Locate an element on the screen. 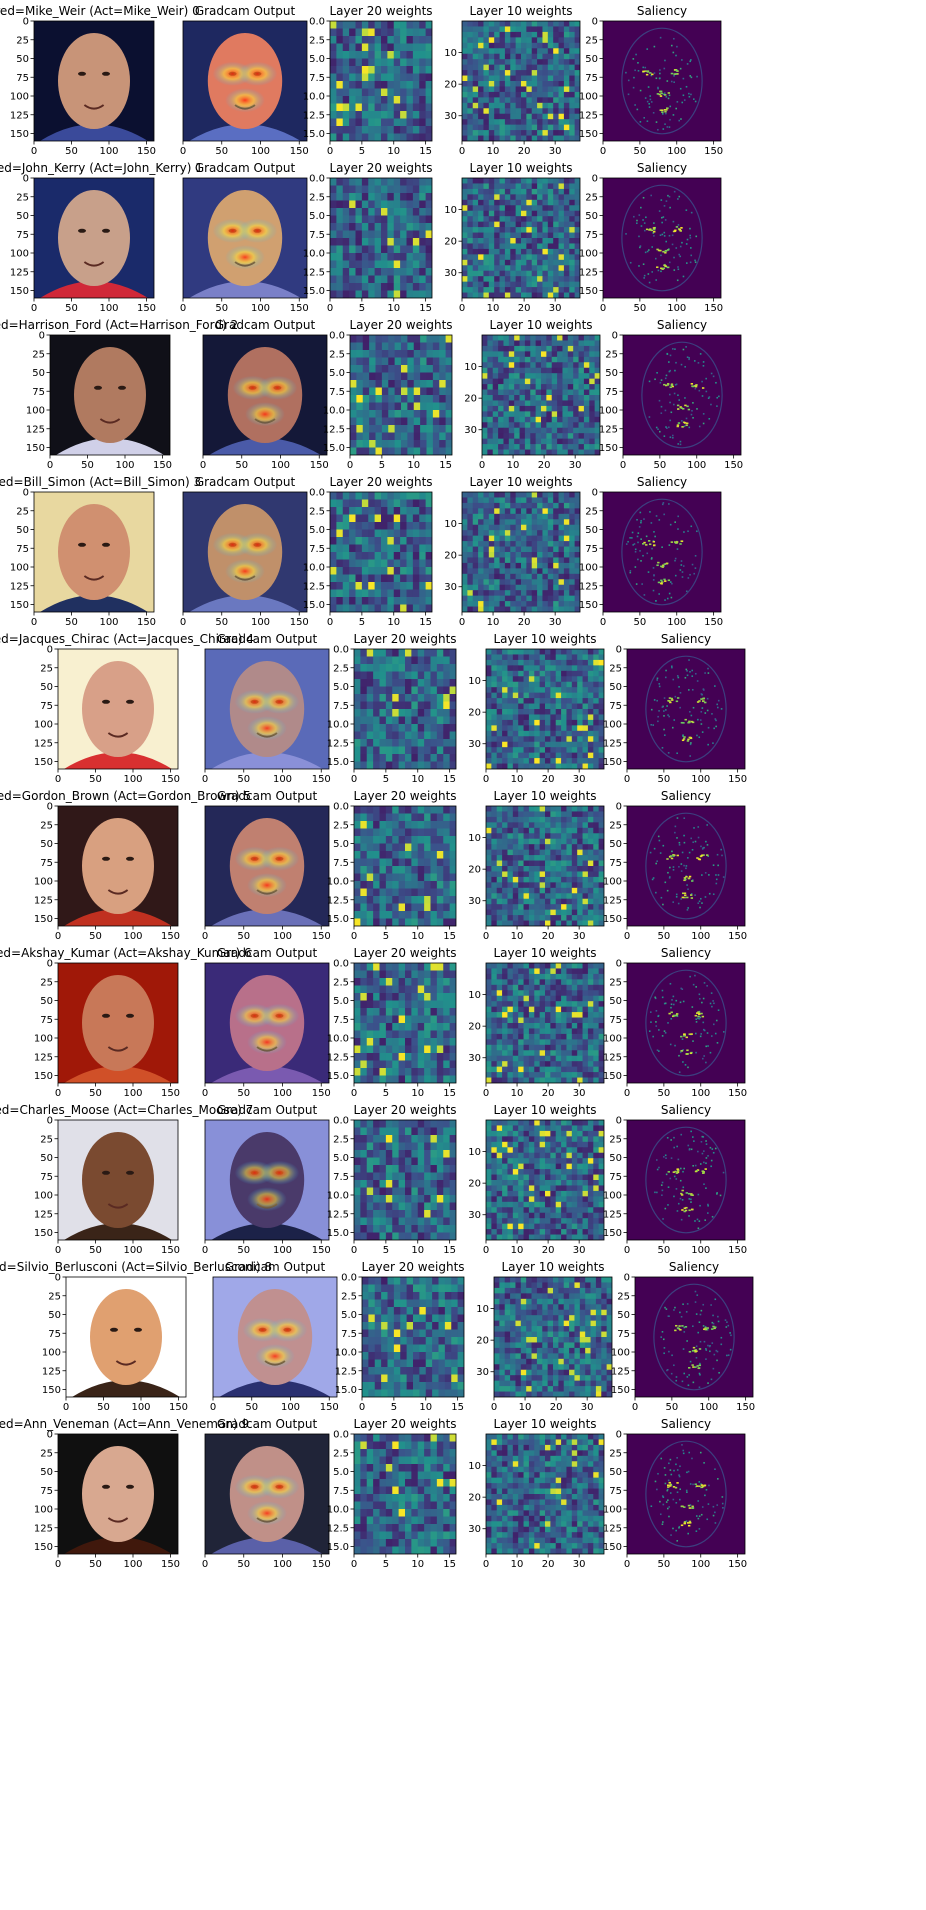 The height and width of the screenshot is (1910, 926). y-tick-label: 50 is located at coordinates (22, 216).